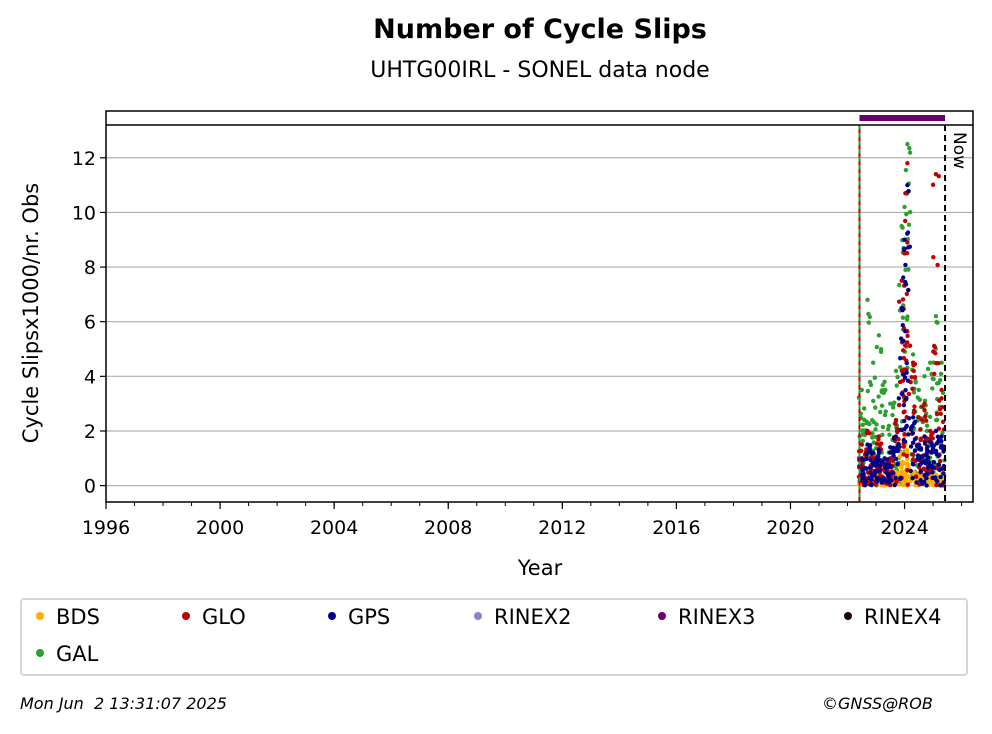 The width and height of the screenshot is (992, 734). What do you see at coordinates (224, 617) in the screenshot?
I see `legend-label: GLO` at bounding box center [224, 617].